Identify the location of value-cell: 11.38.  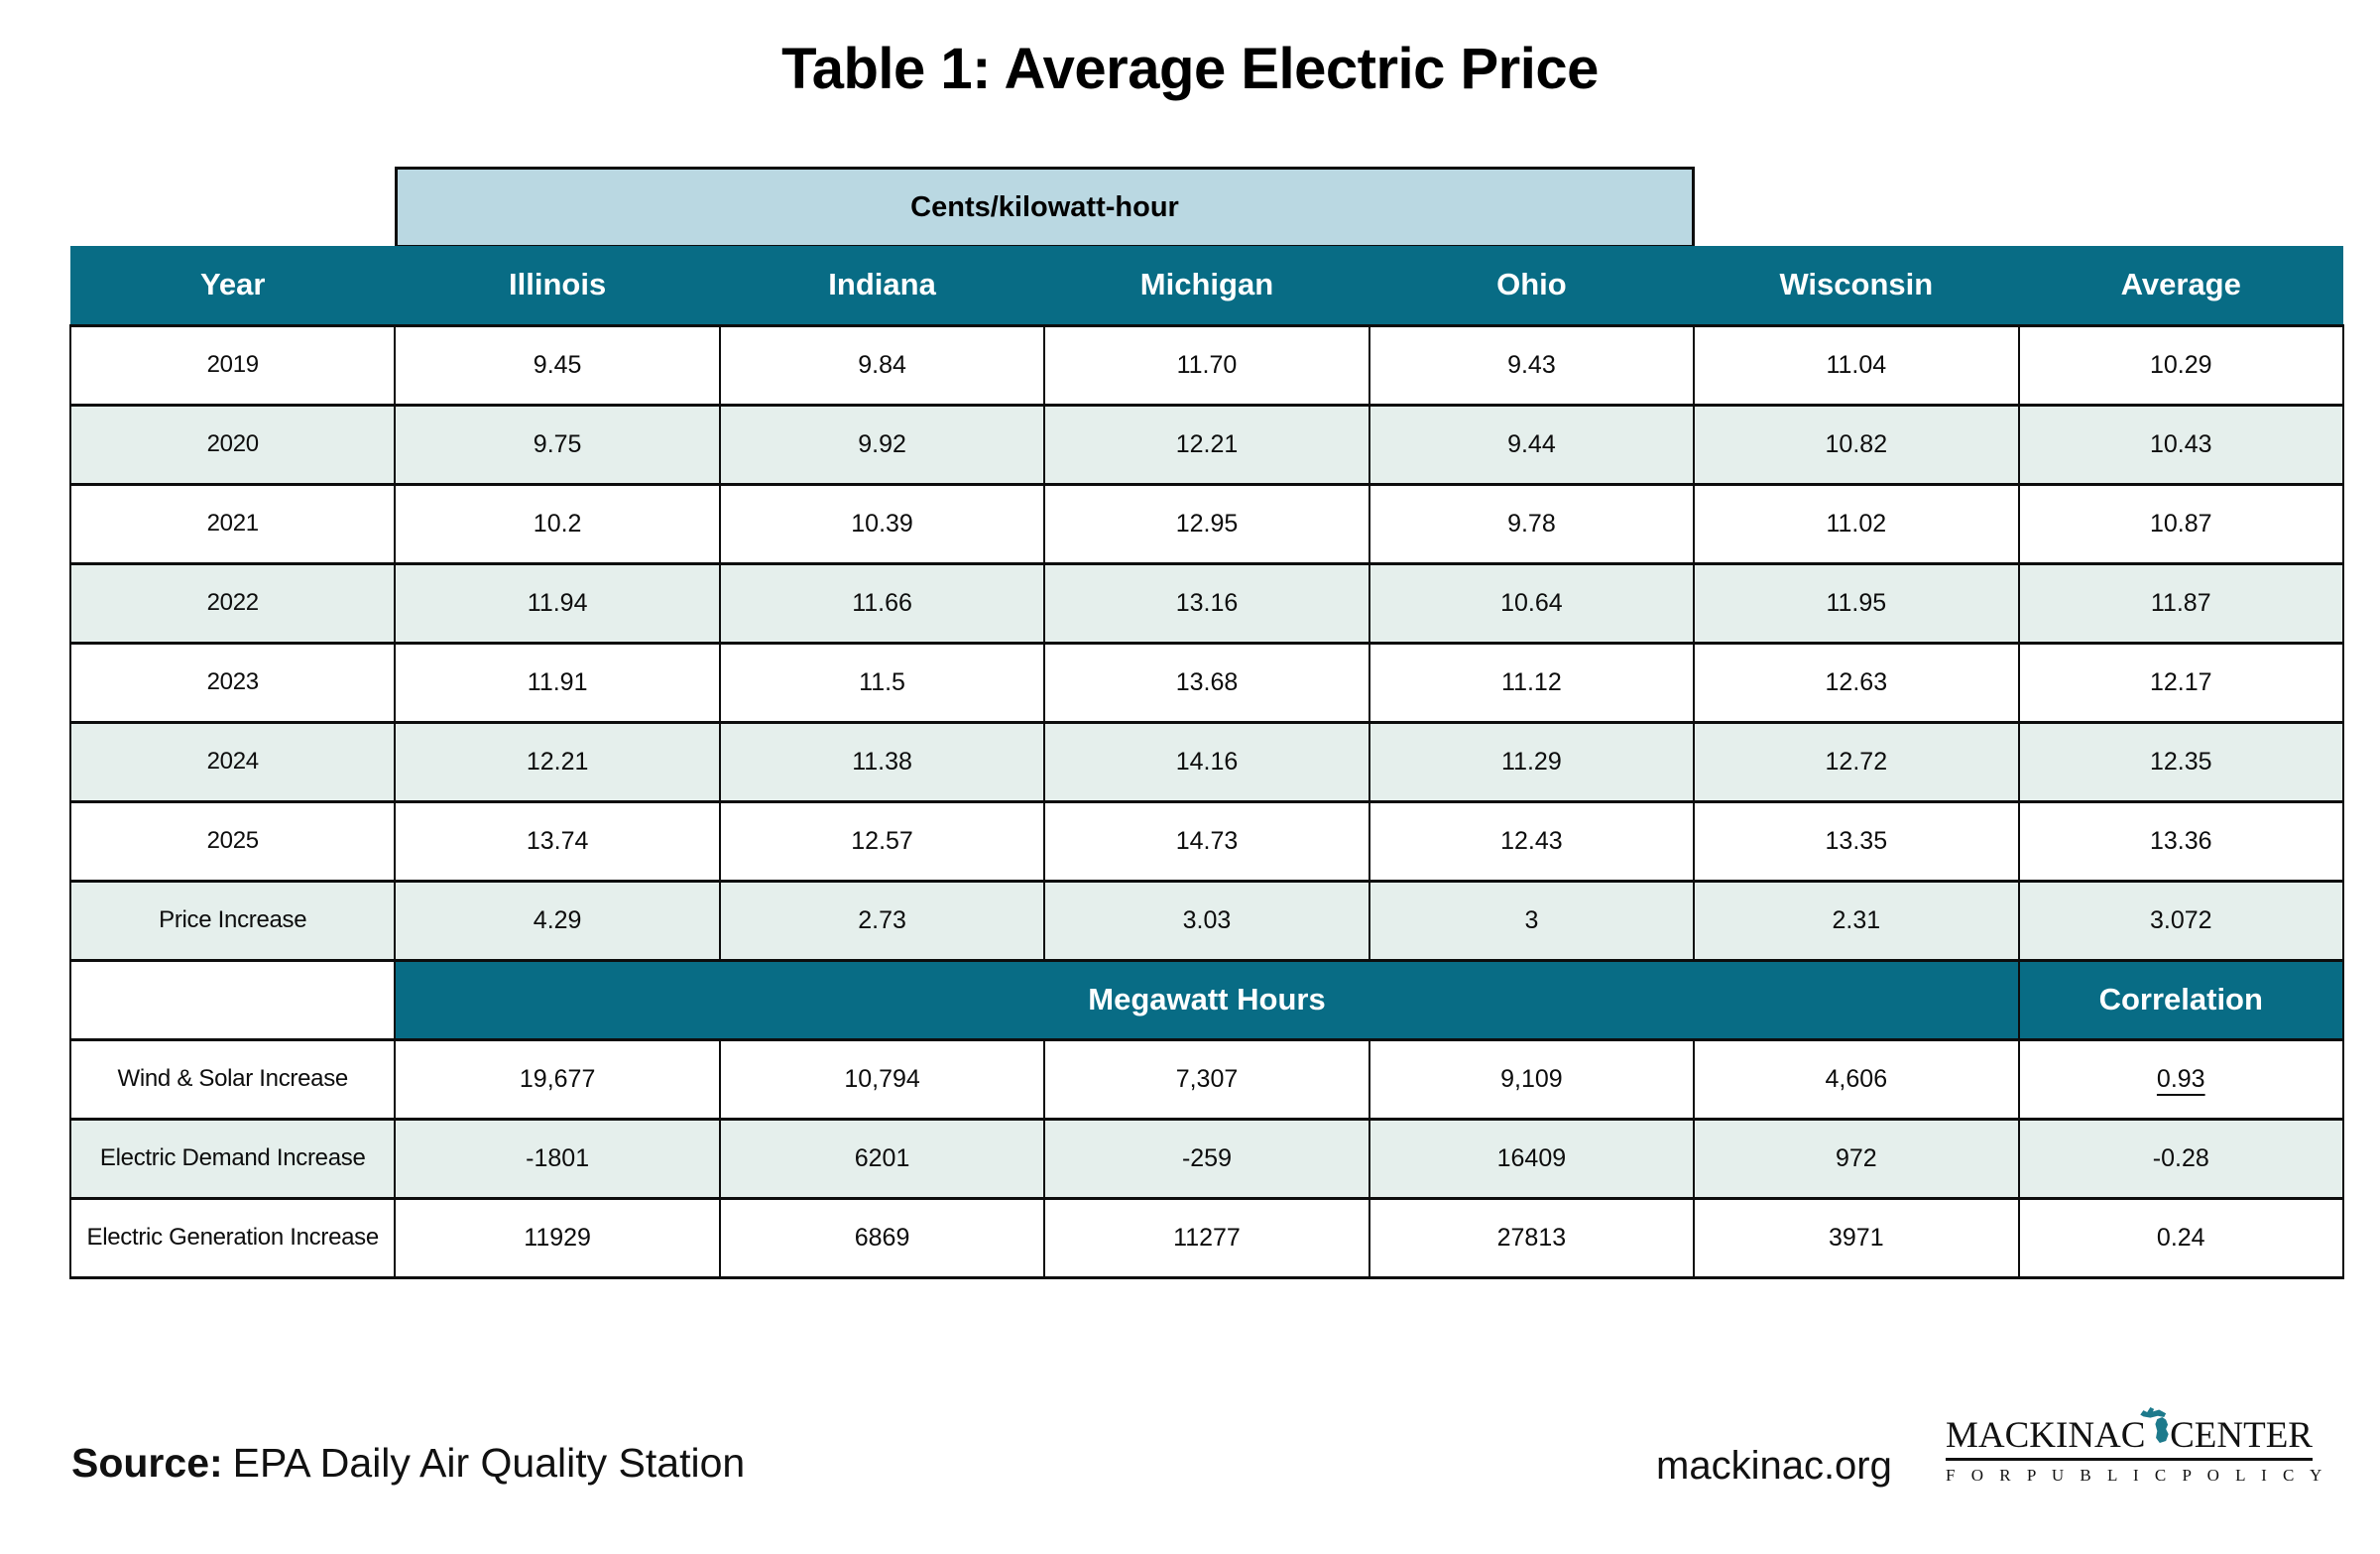
(882, 761).